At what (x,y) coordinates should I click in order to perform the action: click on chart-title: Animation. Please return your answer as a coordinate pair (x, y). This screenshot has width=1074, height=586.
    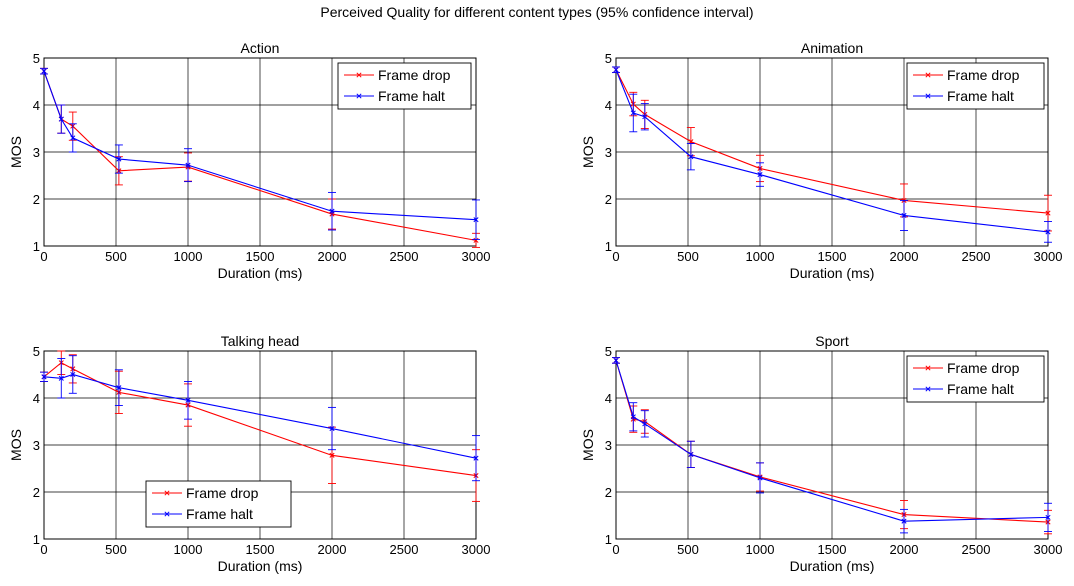
    Looking at the image, I should click on (832, 48).